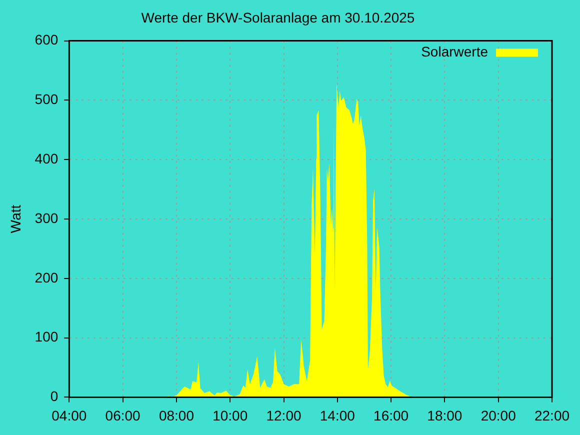 Image resolution: width=580 pixels, height=435 pixels. What do you see at coordinates (552, 415) in the screenshot?
I see `x-tick-label: 22:00` at bounding box center [552, 415].